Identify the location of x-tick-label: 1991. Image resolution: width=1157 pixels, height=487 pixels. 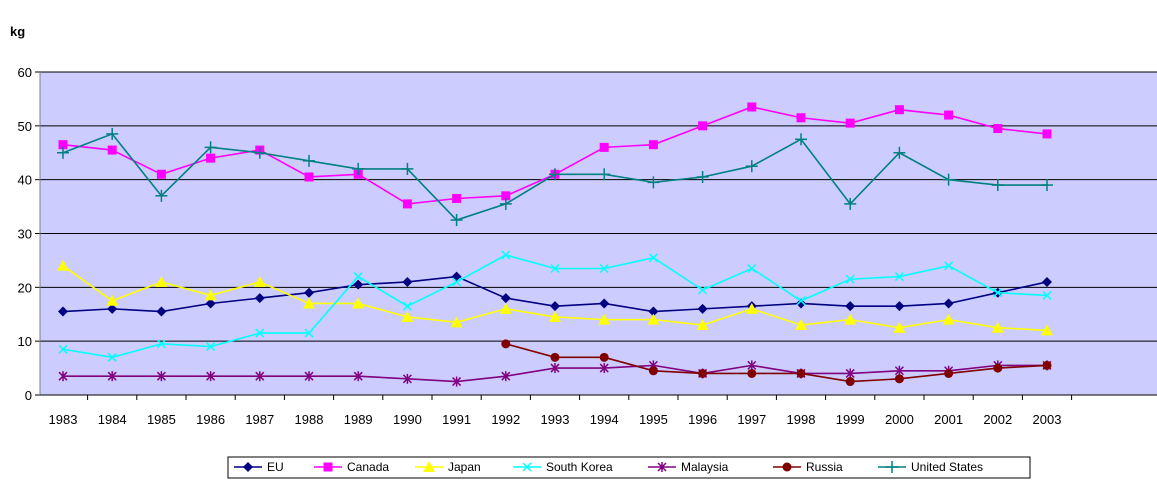
(456, 419).